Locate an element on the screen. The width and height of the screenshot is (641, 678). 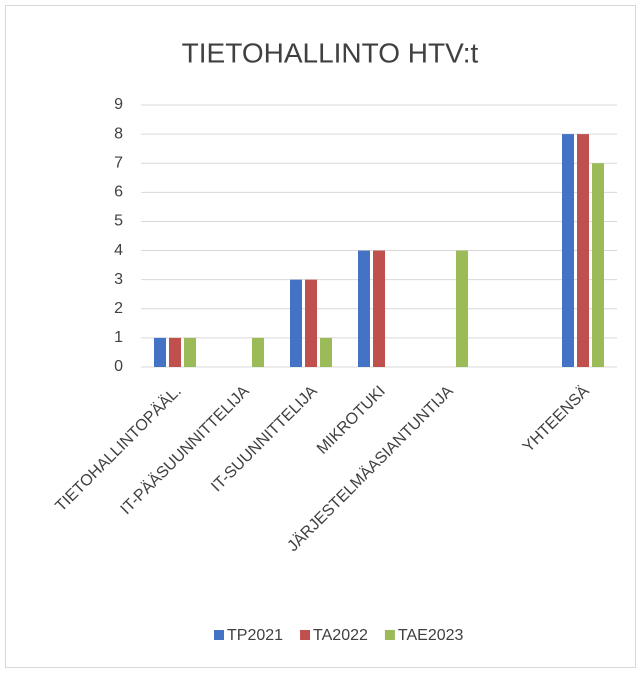
y-tick-label: 0 is located at coordinates (118, 366).